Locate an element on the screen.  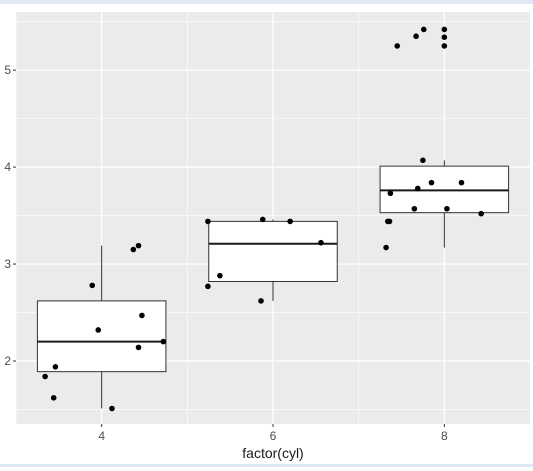
x-tick-label: 6 is located at coordinates (273, 436).